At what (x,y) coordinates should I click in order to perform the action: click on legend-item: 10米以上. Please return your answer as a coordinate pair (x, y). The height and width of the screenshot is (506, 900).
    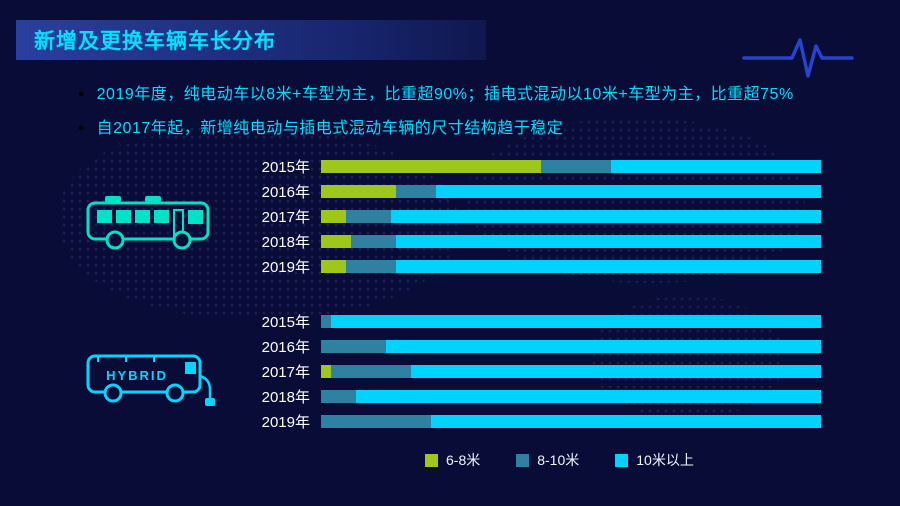
    Looking at the image, I should click on (654, 460).